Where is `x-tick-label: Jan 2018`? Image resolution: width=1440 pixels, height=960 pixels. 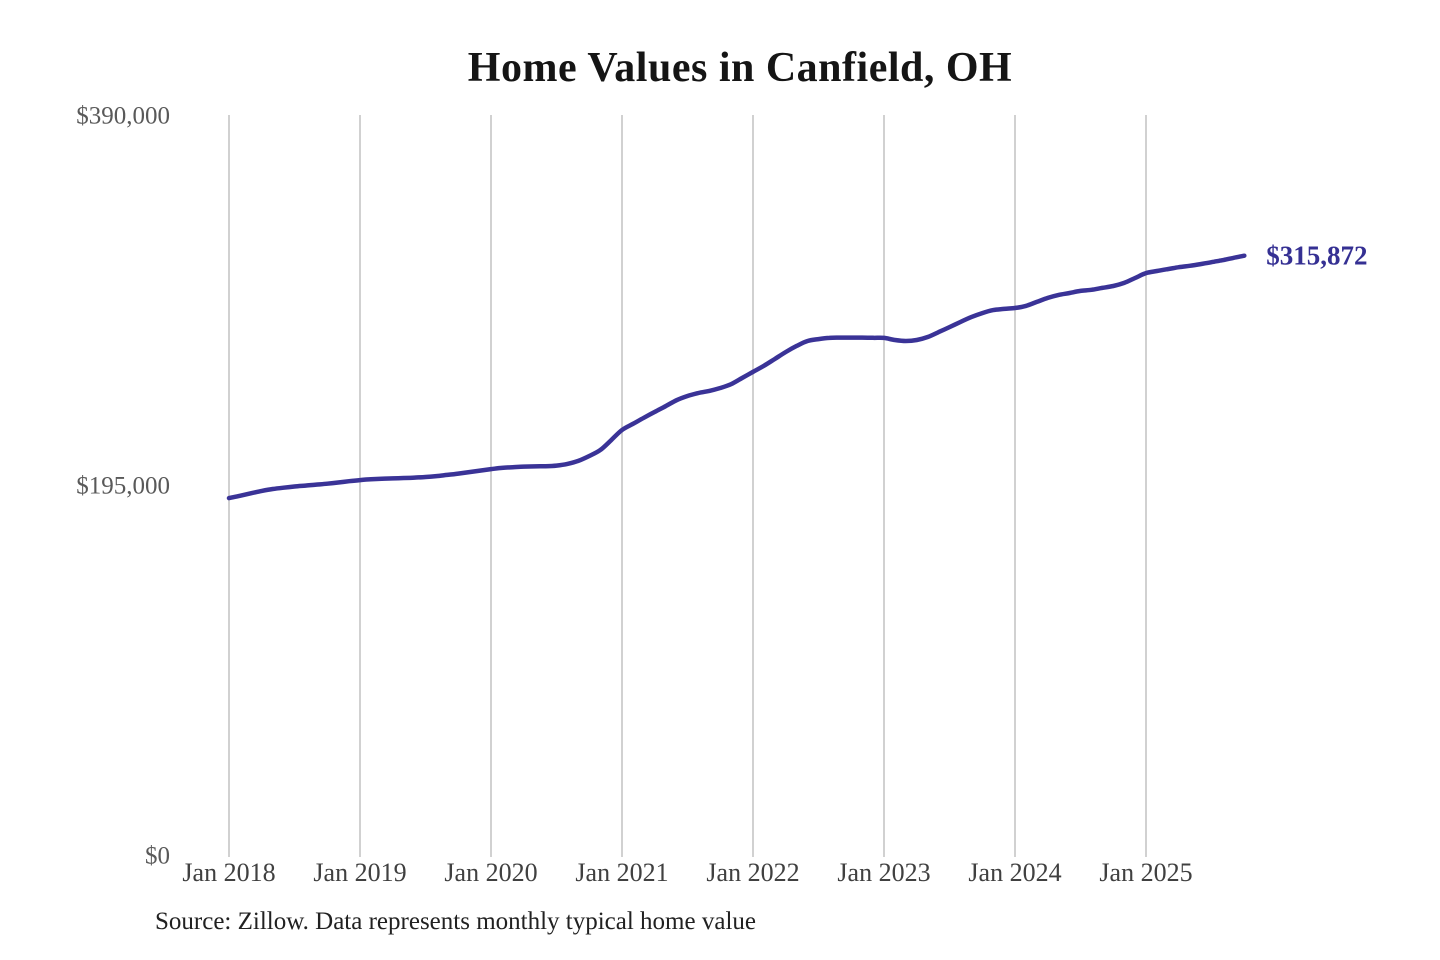 x-tick-label: Jan 2018 is located at coordinates (228, 872).